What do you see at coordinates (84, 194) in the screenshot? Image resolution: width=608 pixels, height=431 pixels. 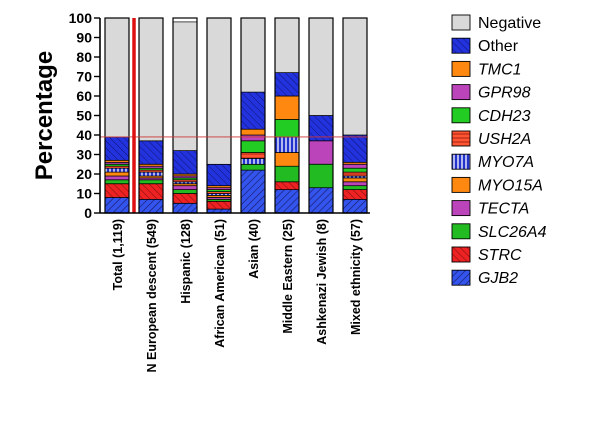 I see `y-tick-label: 10` at bounding box center [84, 194].